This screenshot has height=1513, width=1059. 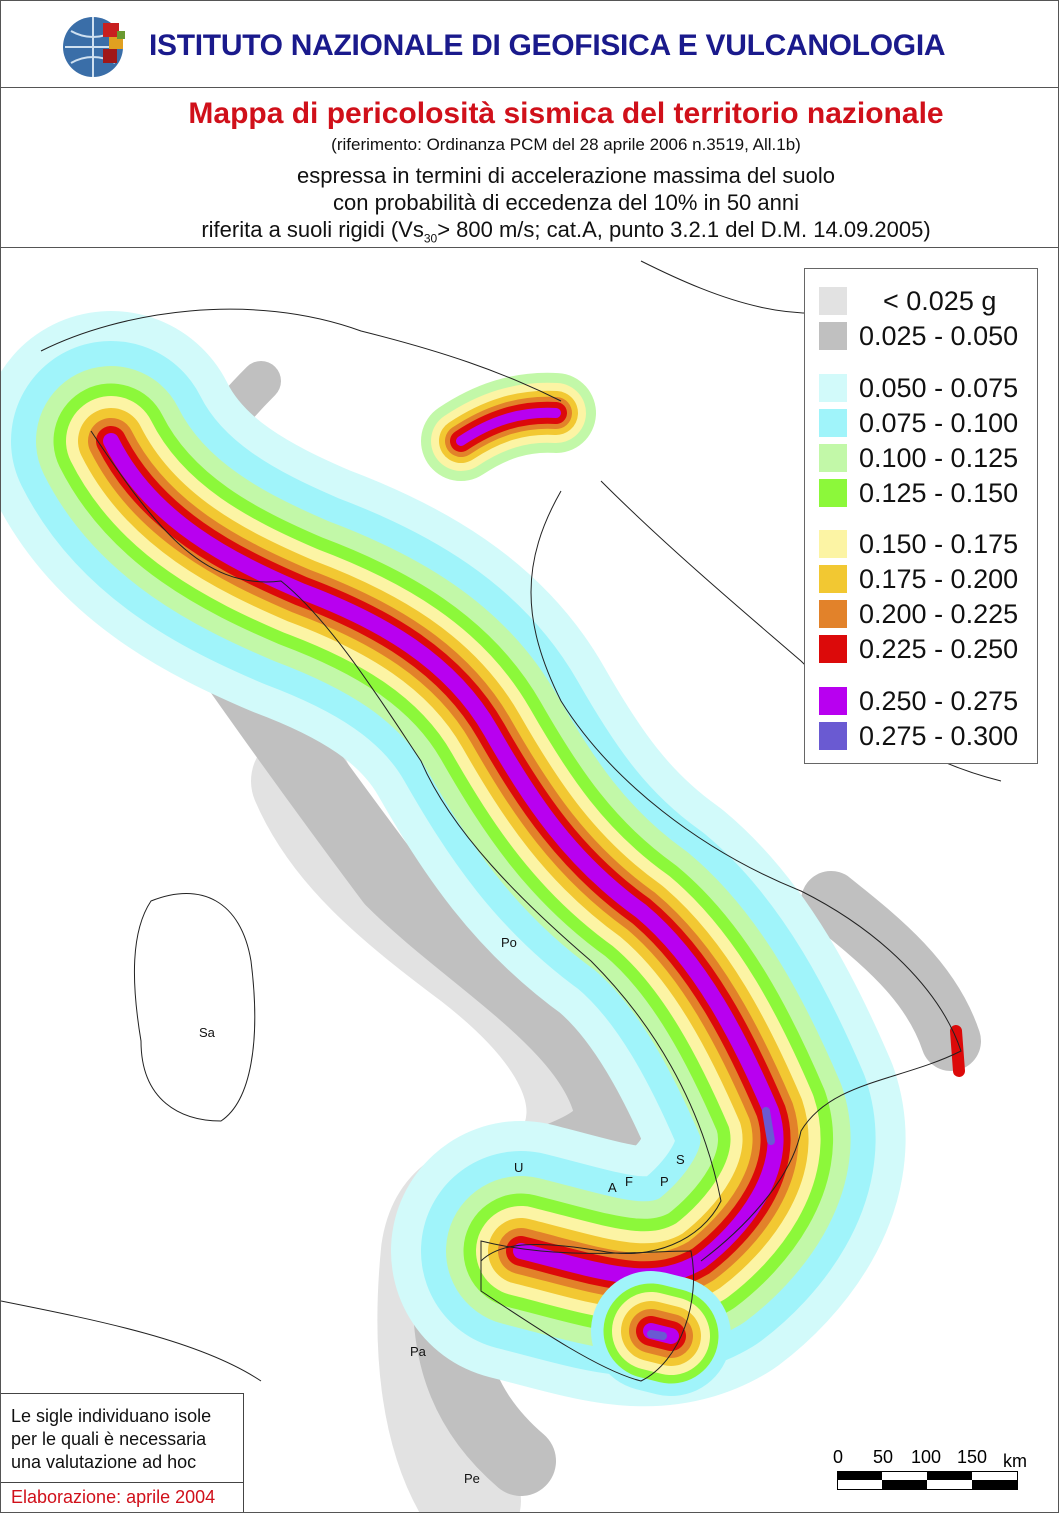 What do you see at coordinates (939, 458) in the screenshot?
I see `legend-label: 0.100 - 0.125` at bounding box center [939, 458].